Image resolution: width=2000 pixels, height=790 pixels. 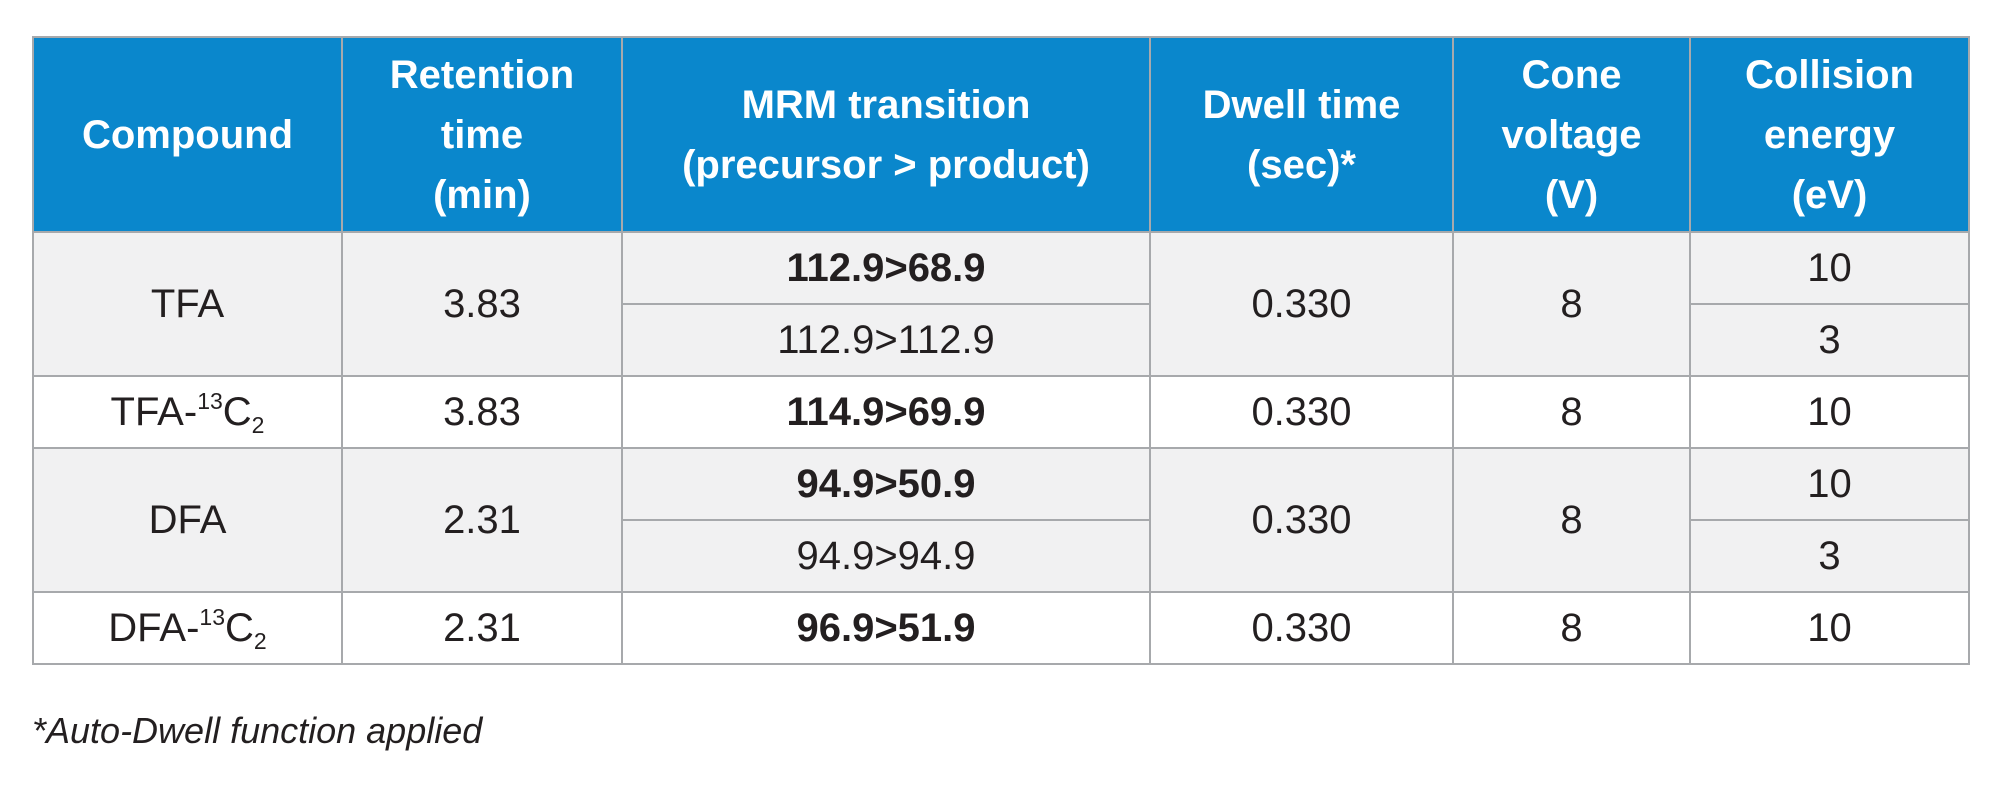 What do you see at coordinates (482, 194) in the screenshot?
I see `header-line: (min)` at bounding box center [482, 194].